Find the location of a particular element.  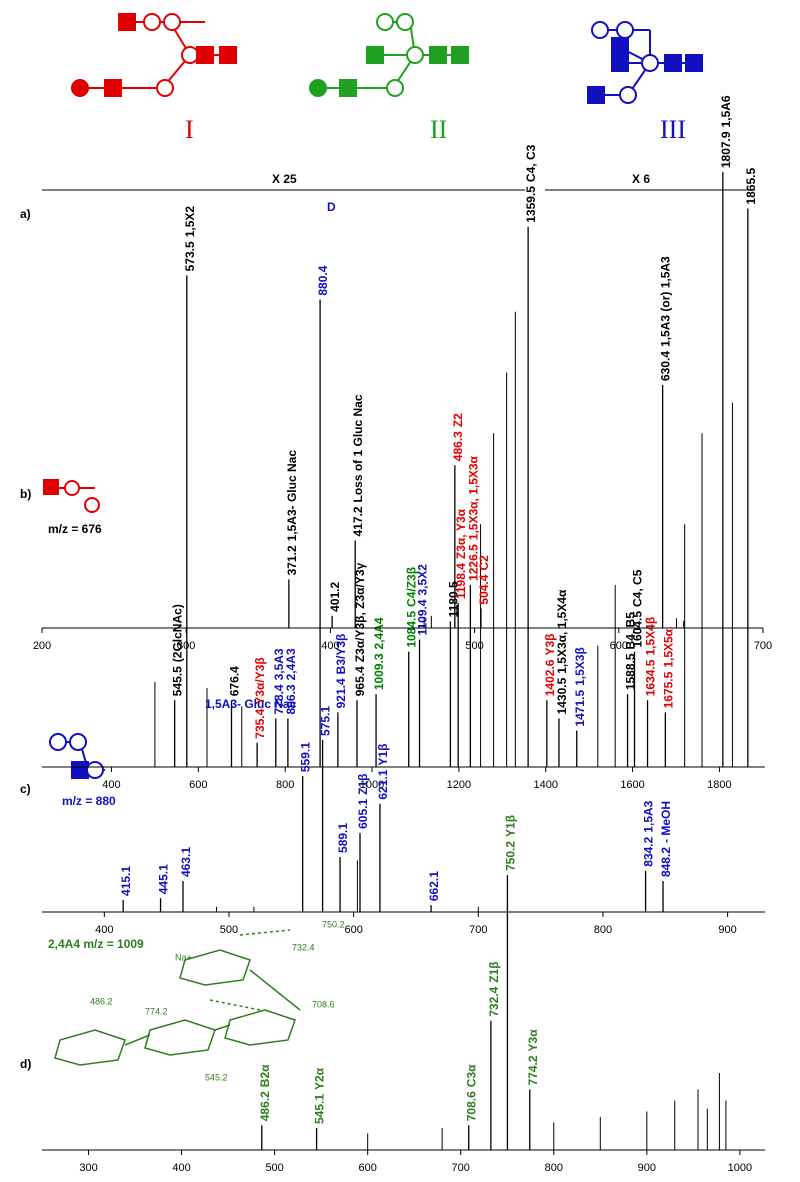

peak-label: 589.1 is located at coordinates (343, 838).